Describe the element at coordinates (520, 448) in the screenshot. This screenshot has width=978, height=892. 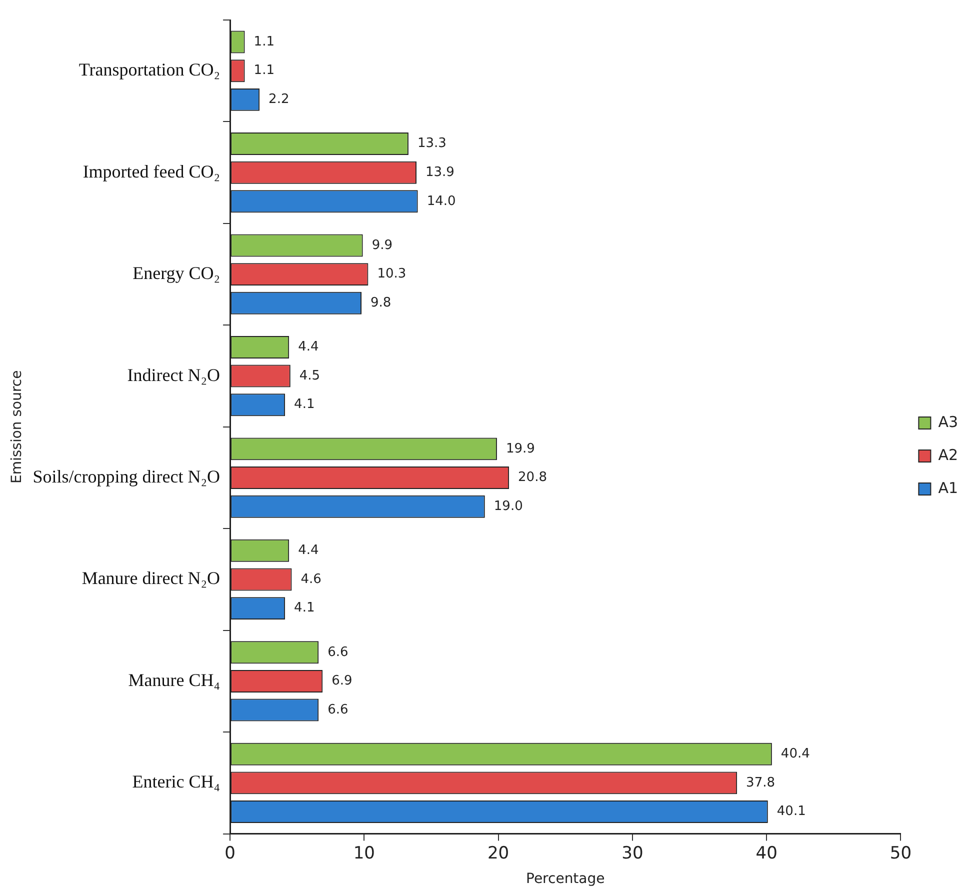
I see `data-label: 19.9` at that location.